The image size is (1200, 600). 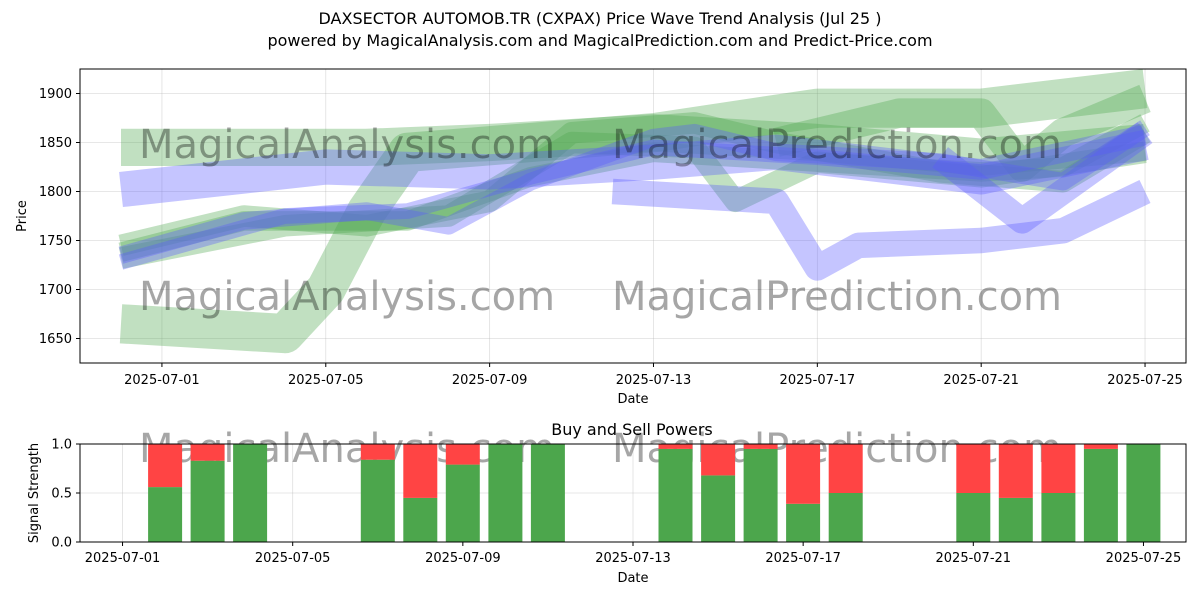 I want to click on price-x-axis-label: Date, so click(x=632, y=399).